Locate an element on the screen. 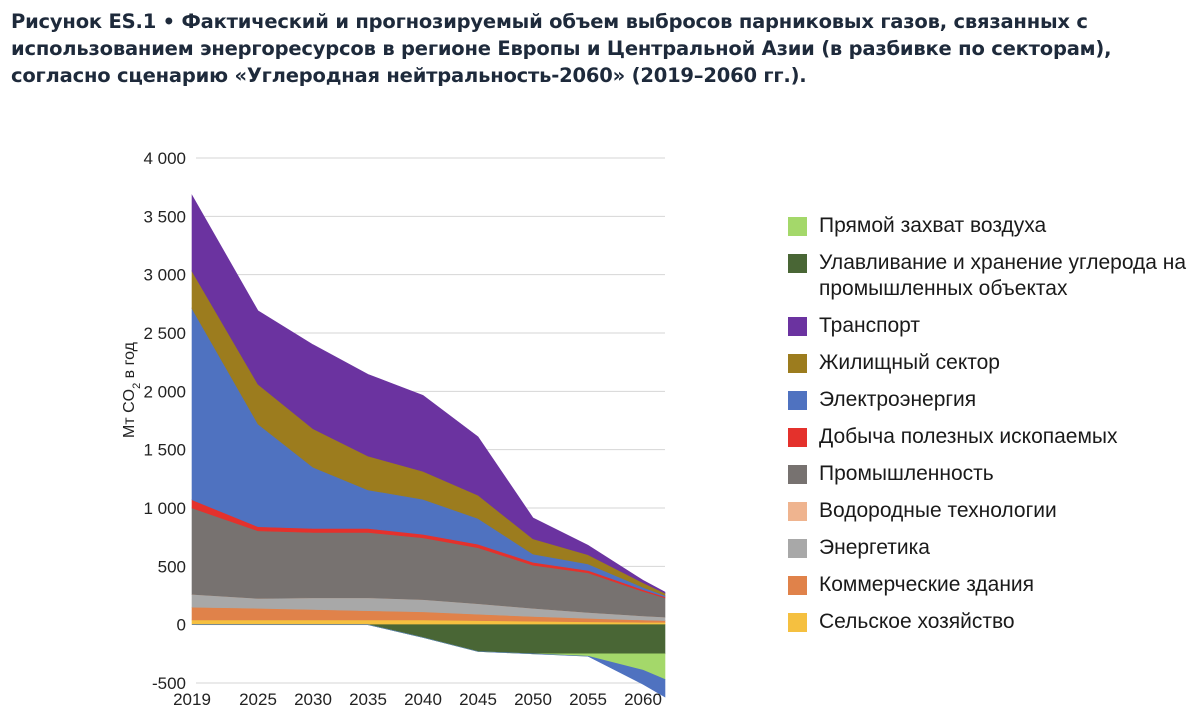  x-tick-labels: 2019 2025 2030 2035 2040 2045 2050 2055 2060 is located at coordinates (417, 699).